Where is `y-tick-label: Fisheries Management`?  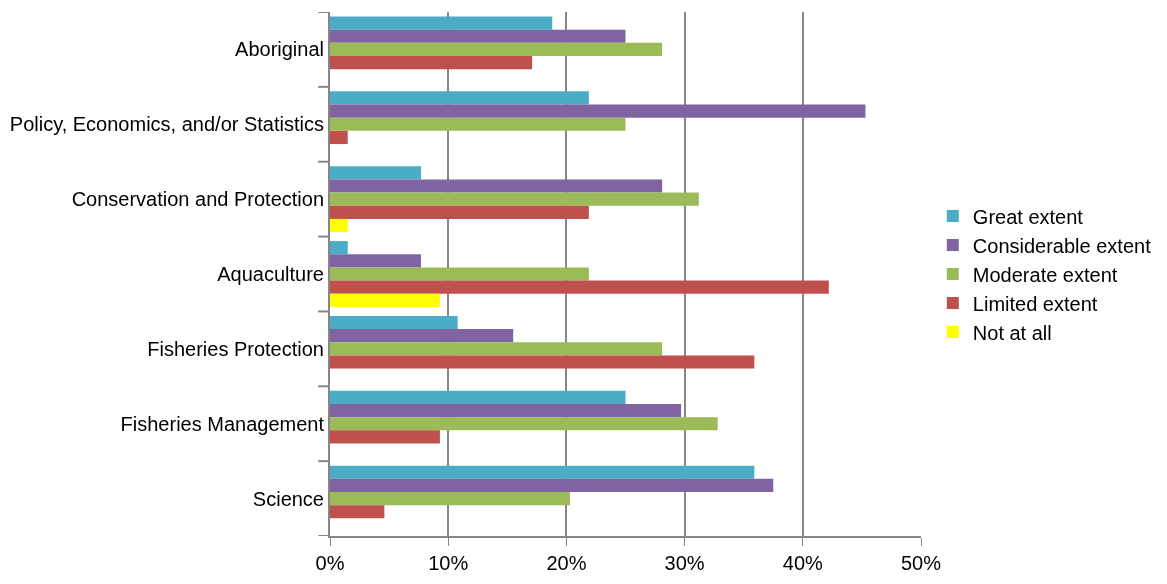
y-tick-label: Fisheries Management is located at coordinates (222, 423).